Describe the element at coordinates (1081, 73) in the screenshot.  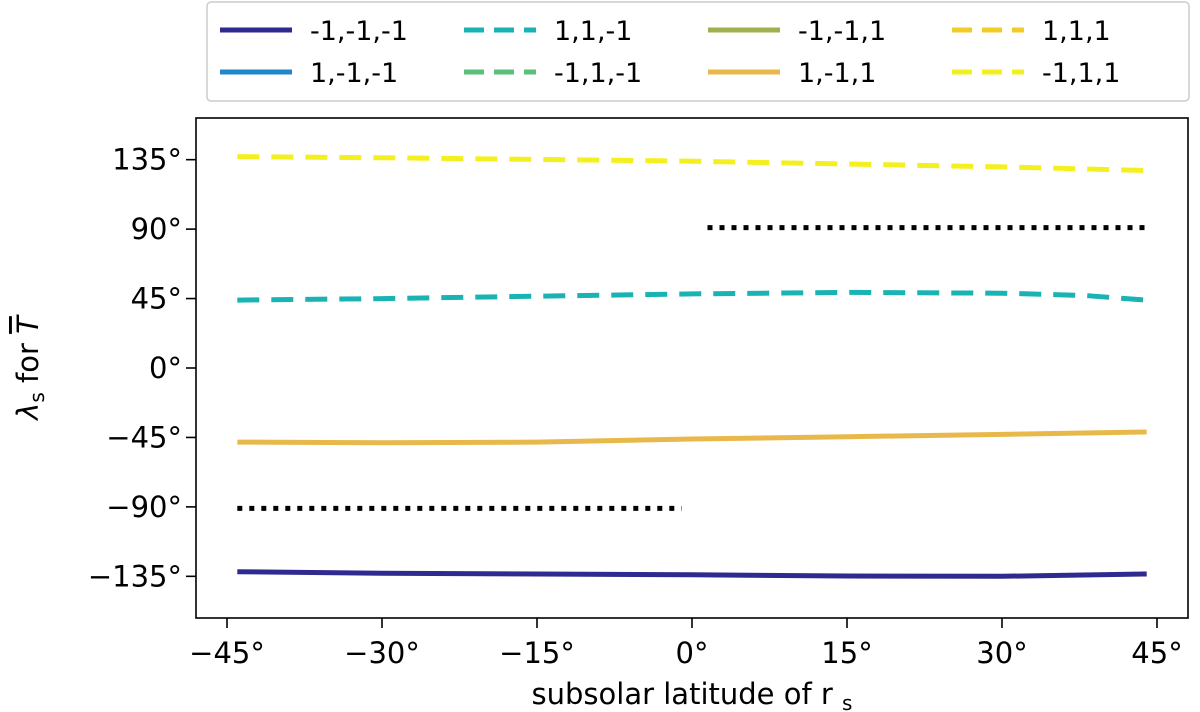
I see `legend-label: -1,1,1` at that location.